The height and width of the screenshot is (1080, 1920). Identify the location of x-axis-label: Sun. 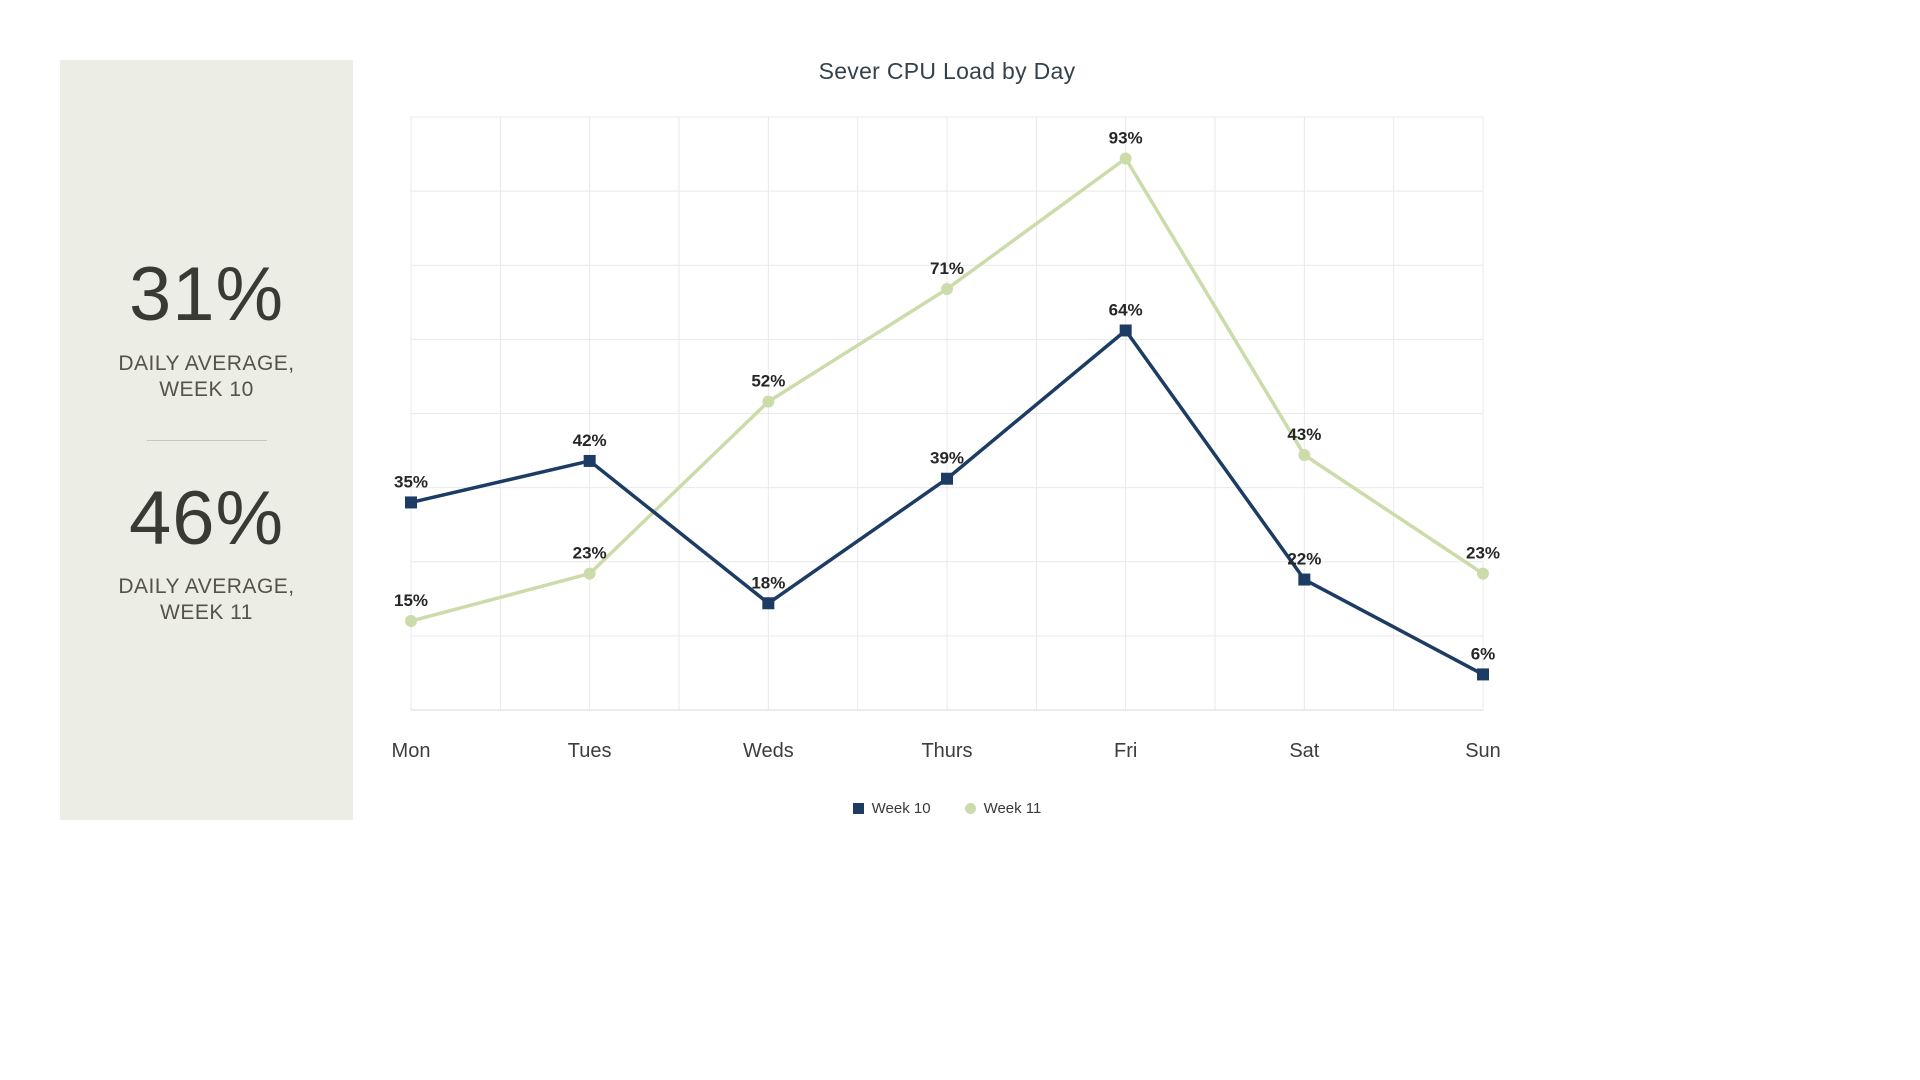
(1483, 751).